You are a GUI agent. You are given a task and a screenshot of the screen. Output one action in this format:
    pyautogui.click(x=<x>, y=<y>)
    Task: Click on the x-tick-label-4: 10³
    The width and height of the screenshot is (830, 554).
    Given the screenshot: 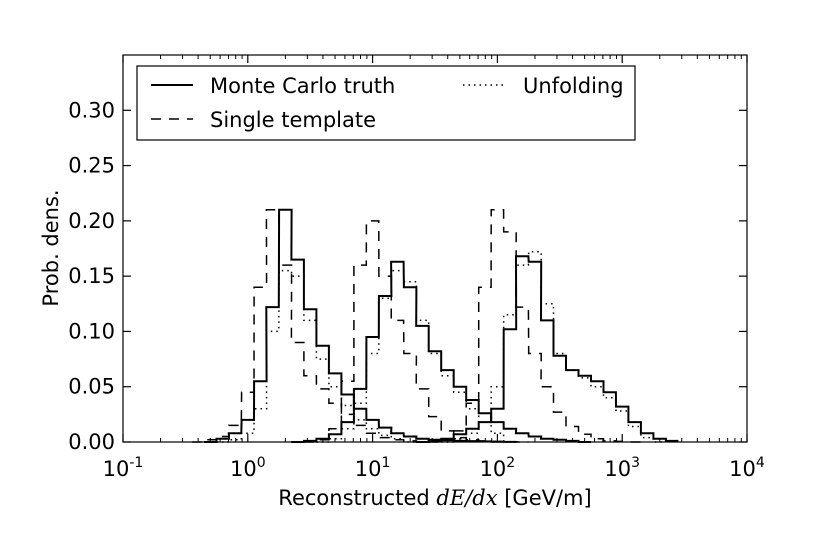 What is the action you would take?
    pyautogui.click(x=622, y=468)
    